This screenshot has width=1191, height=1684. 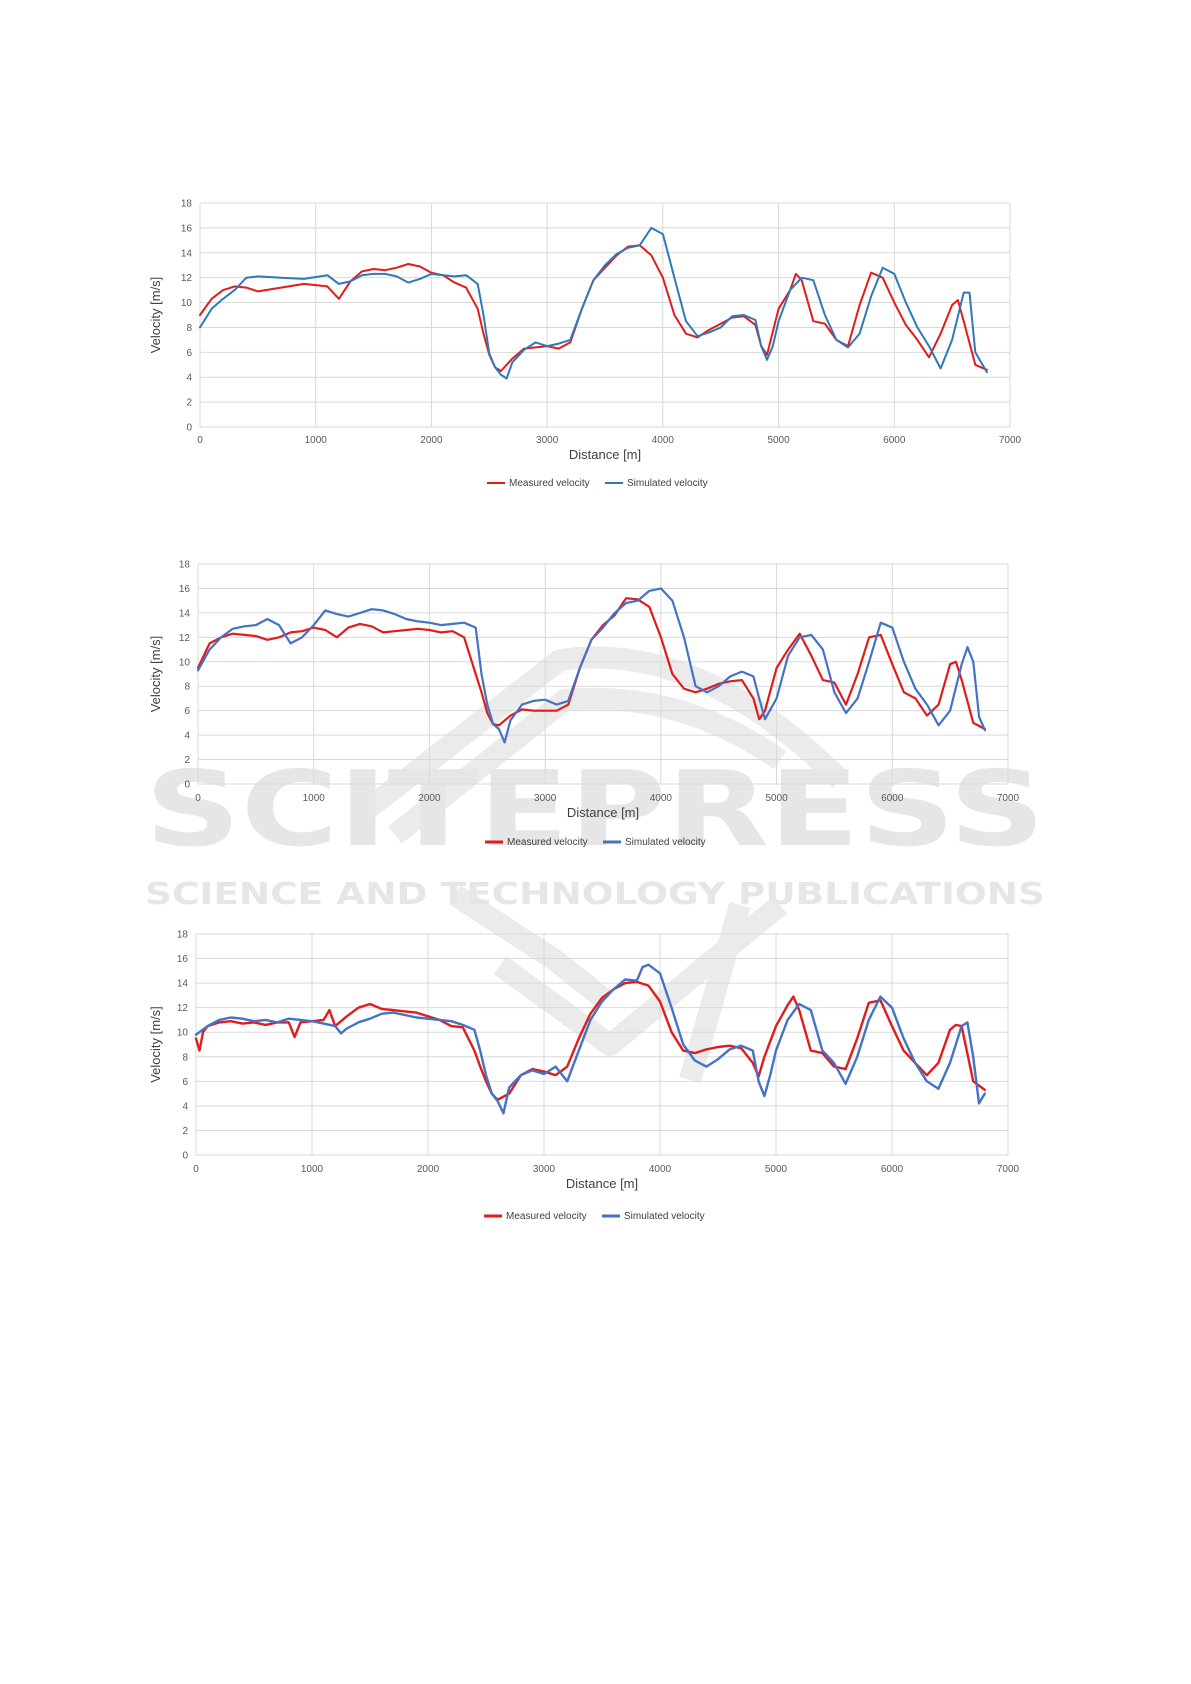 What do you see at coordinates (595, 894) in the screenshot?
I see `watermark-tagline: SCIENCE AND TECHNOLOGY PUBLICATIONS` at bounding box center [595, 894].